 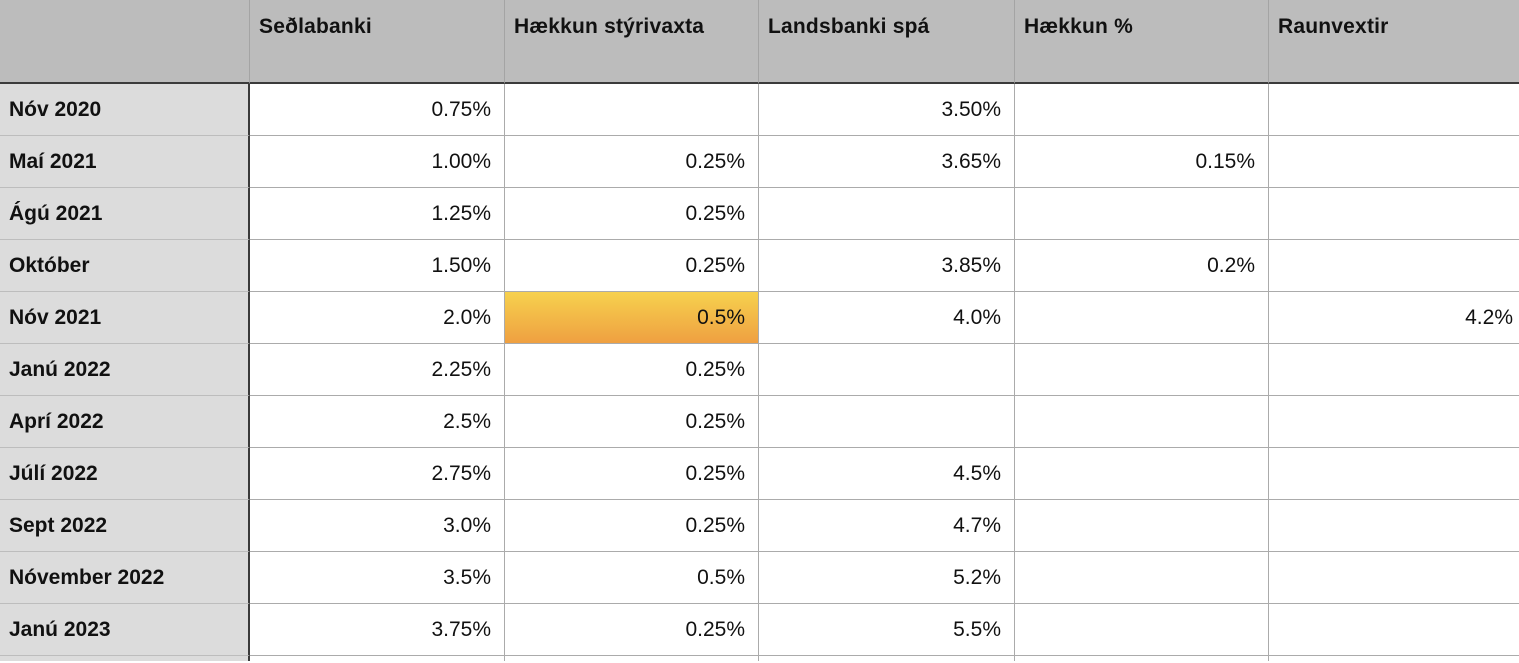 I want to click on cell: 3.85%, so click(x=887, y=266).